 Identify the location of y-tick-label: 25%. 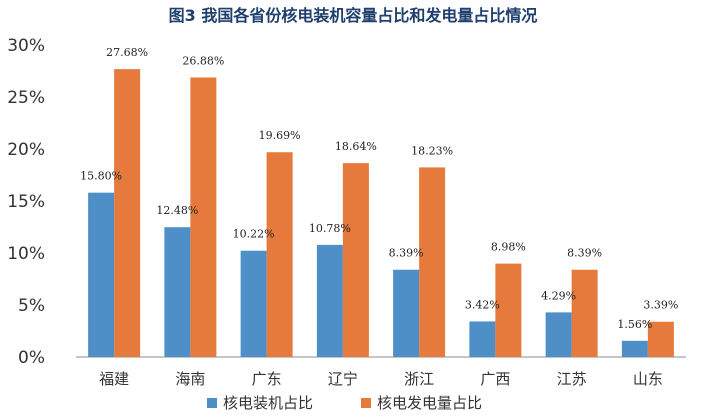
(26, 98).